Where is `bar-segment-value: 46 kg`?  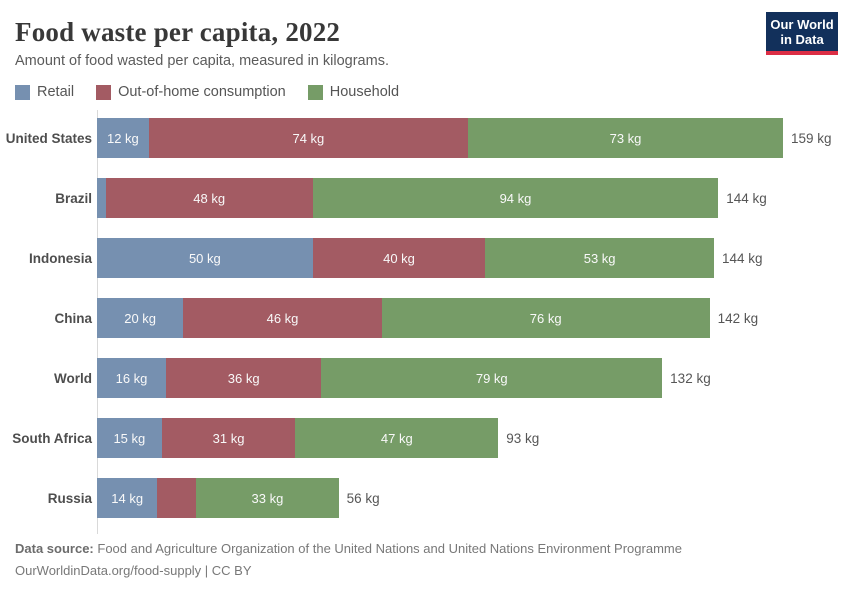 bar-segment-value: 46 kg is located at coordinates (282, 318).